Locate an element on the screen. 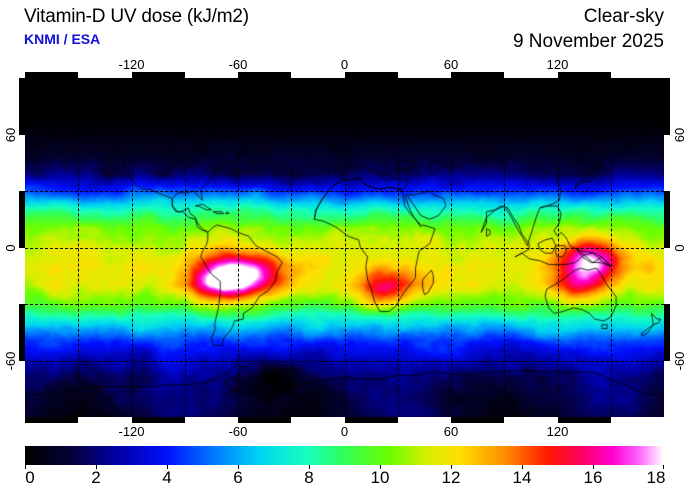  axis-top-ticks is located at coordinates (344, 75).